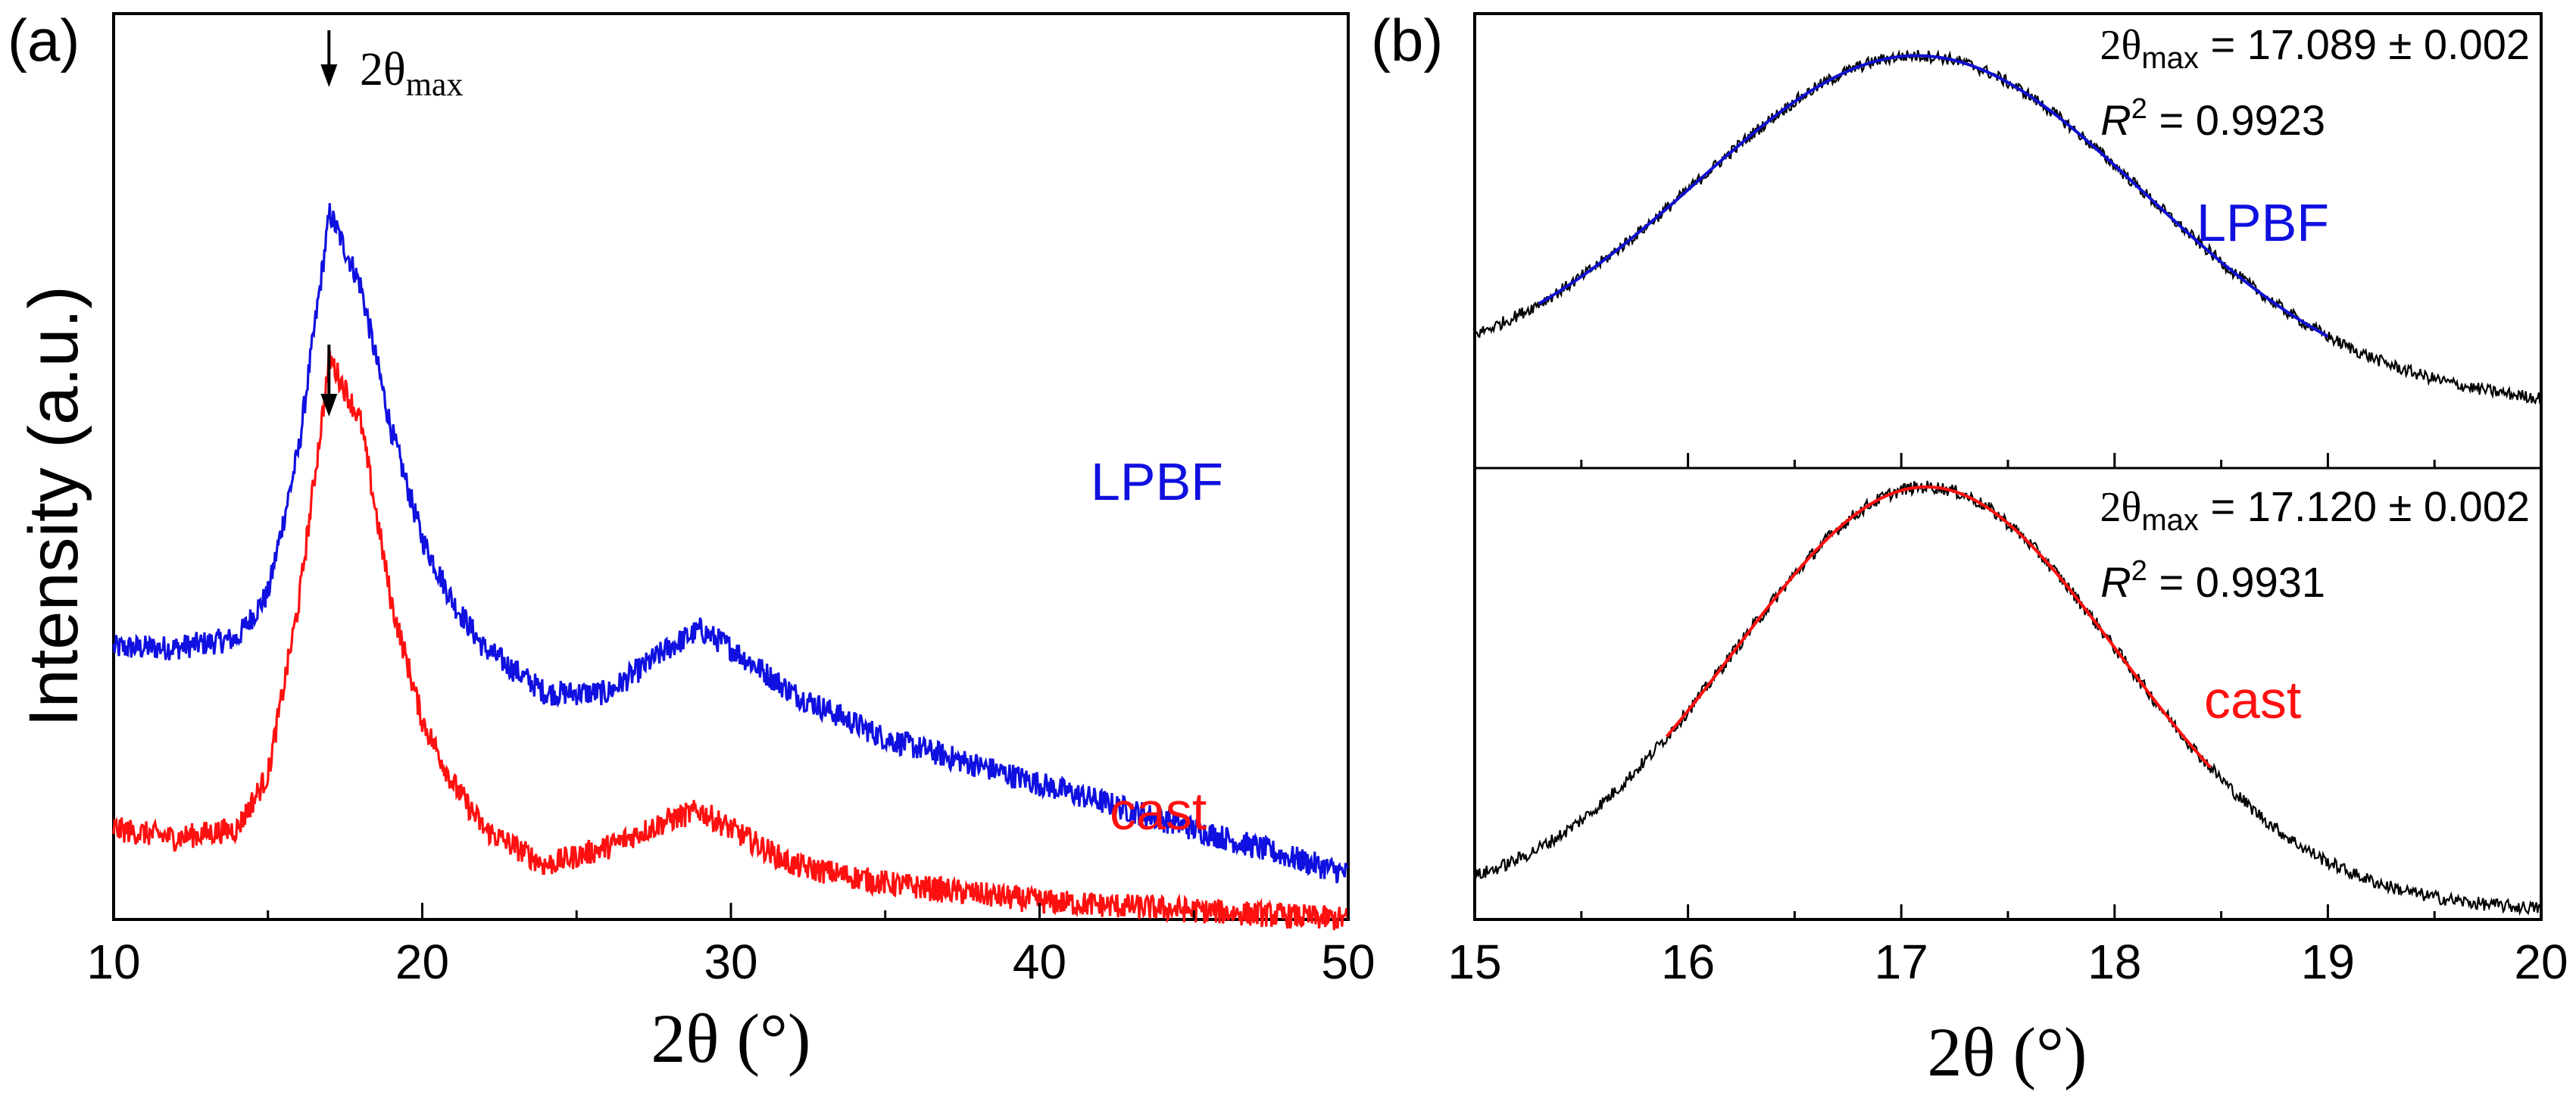  I want to click on cast-2theta-max: 2θmax = 17.120 ± 0.002, so click(2315, 509).